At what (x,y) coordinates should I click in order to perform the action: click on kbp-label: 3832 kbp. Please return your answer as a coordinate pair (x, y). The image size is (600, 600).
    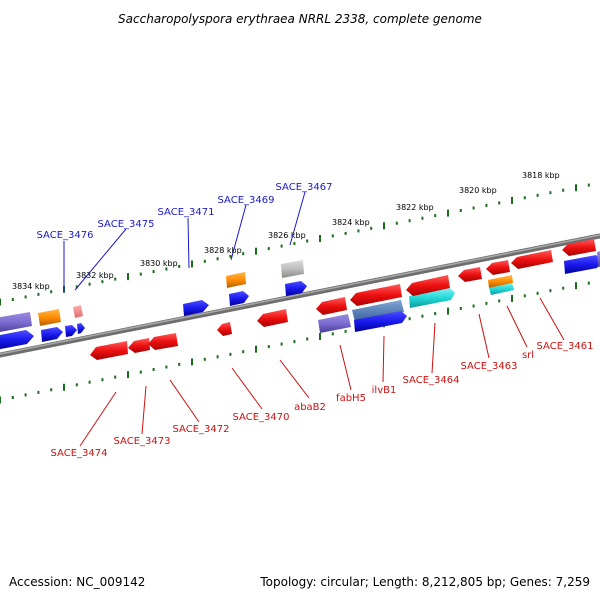
    Looking at the image, I should click on (95, 275).